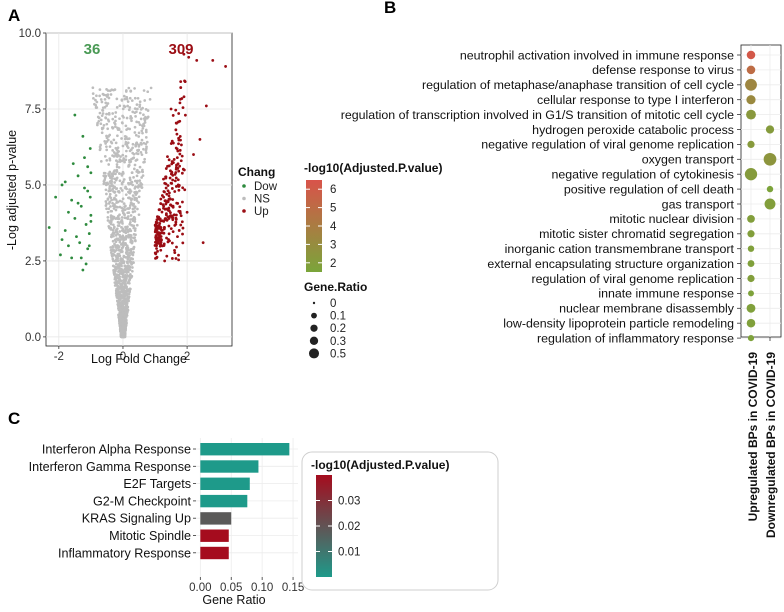 This screenshot has height=612, width=784. What do you see at coordinates (666, 294) in the screenshot?
I see `go-term-label: innate immune response` at bounding box center [666, 294].